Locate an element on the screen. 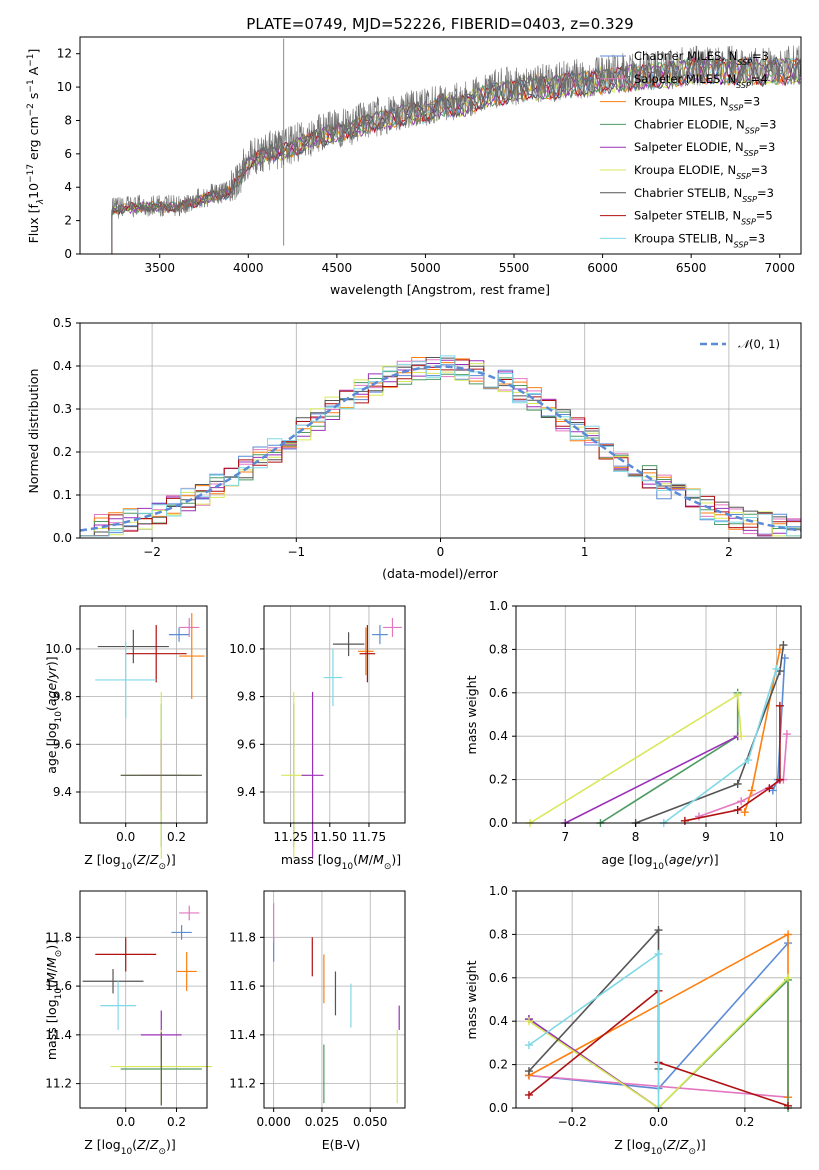  spectrum-legend-label-1: Salpeter MILES, NSSP=4 is located at coordinates (701, 81).